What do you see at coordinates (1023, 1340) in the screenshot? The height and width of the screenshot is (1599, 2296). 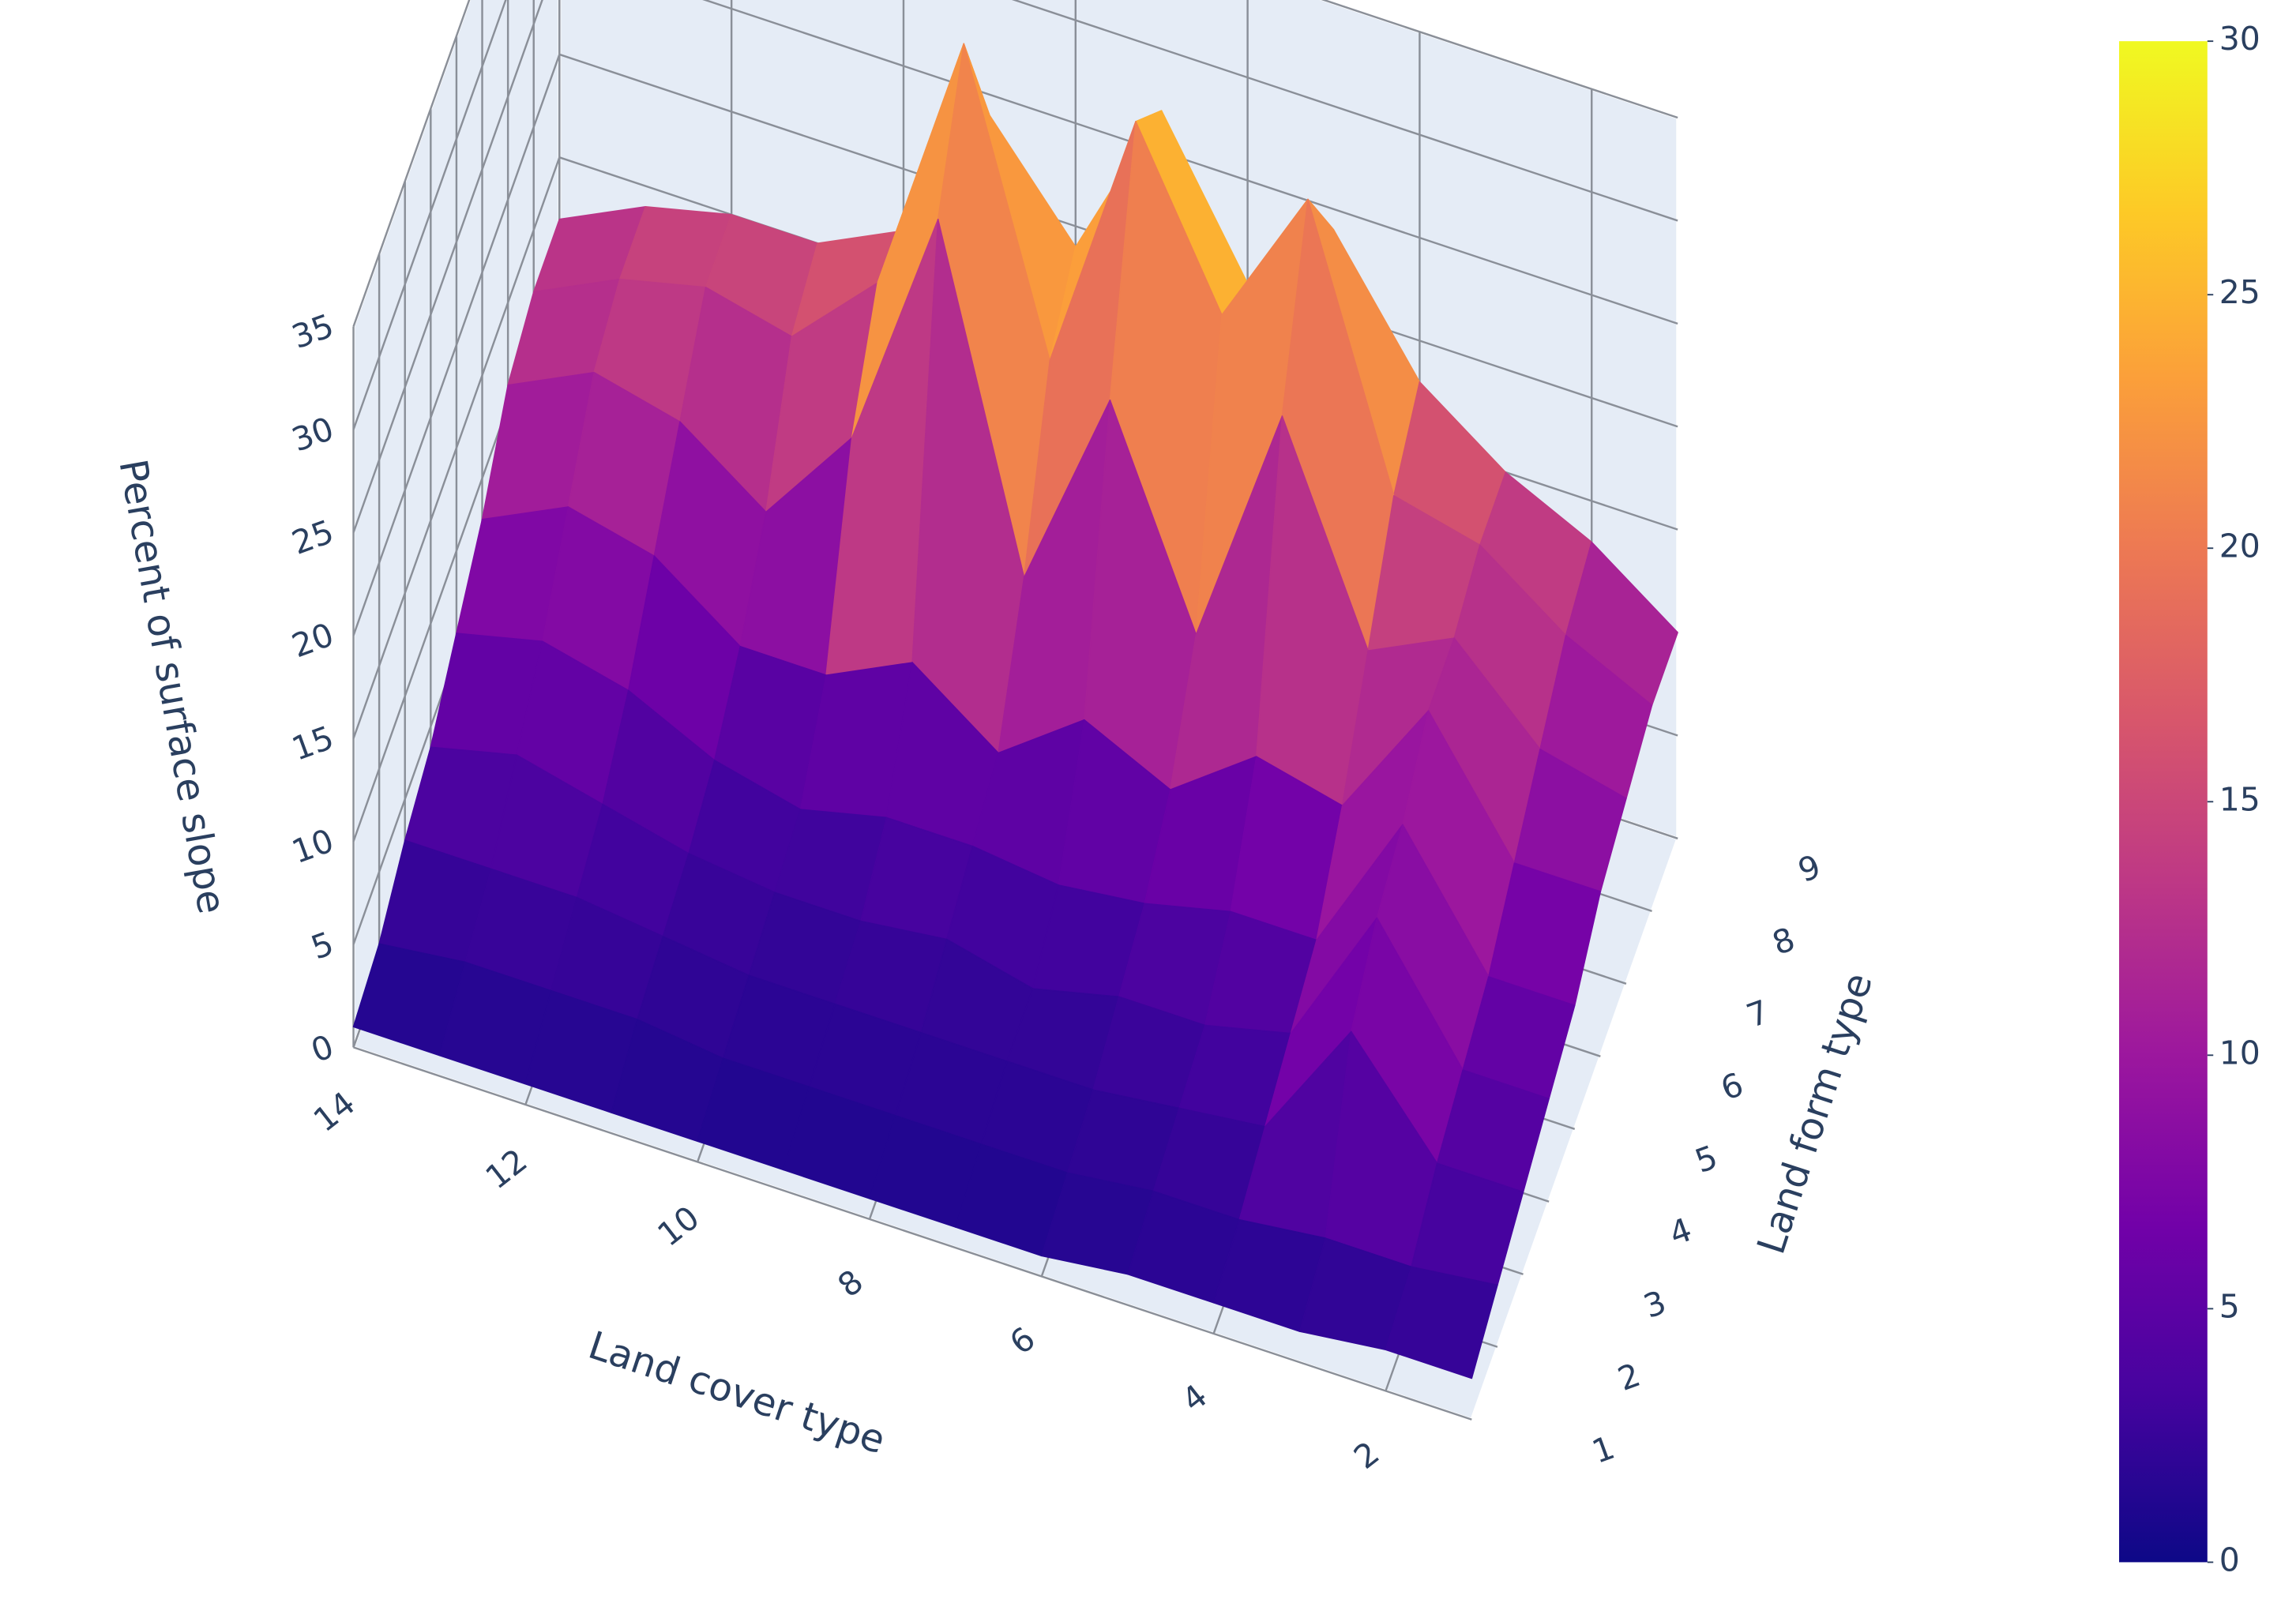 I see `x-tick-label: 6` at bounding box center [1023, 1340].